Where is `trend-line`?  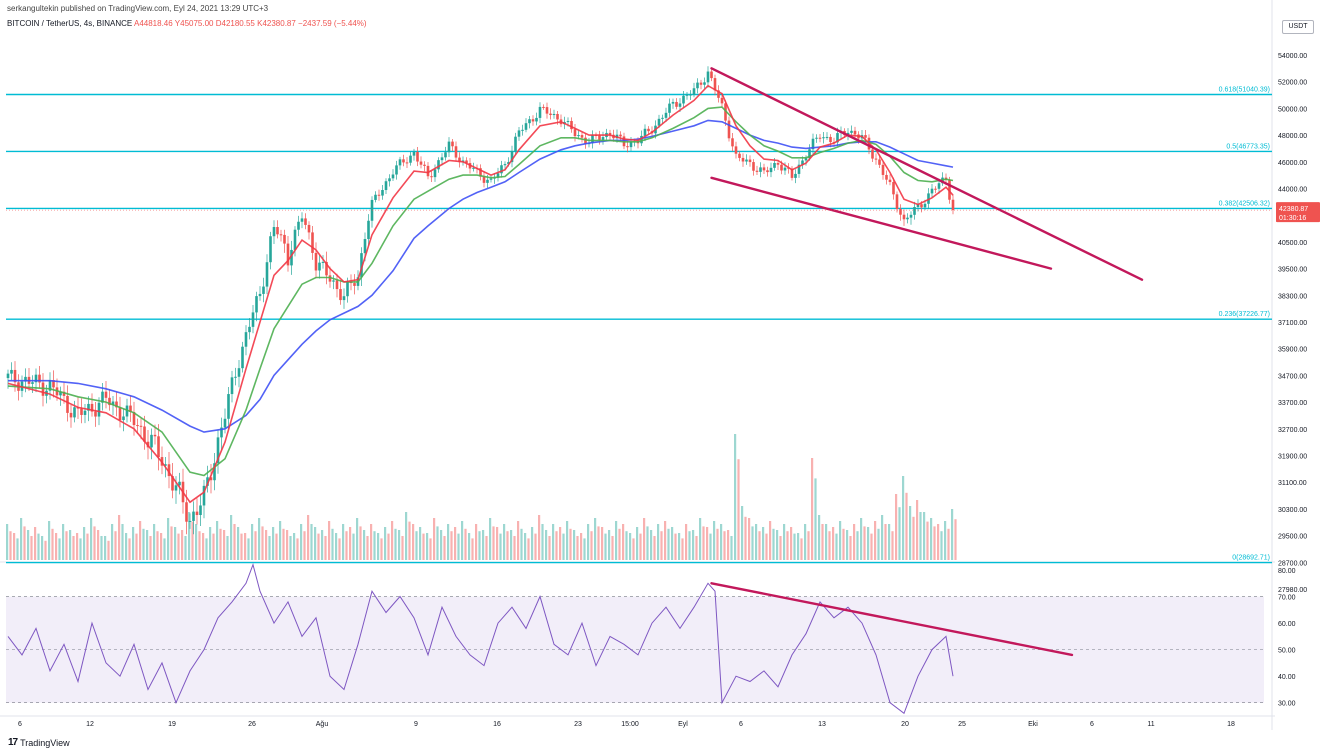 trend-line is located at coordinates (927, 174).